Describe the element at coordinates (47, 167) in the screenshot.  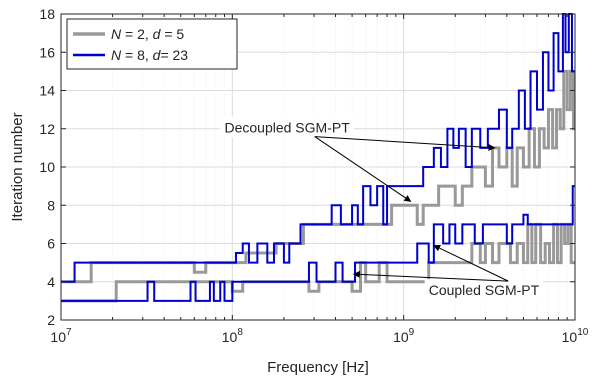
I see `y-tick-label-4: 10` at that location.